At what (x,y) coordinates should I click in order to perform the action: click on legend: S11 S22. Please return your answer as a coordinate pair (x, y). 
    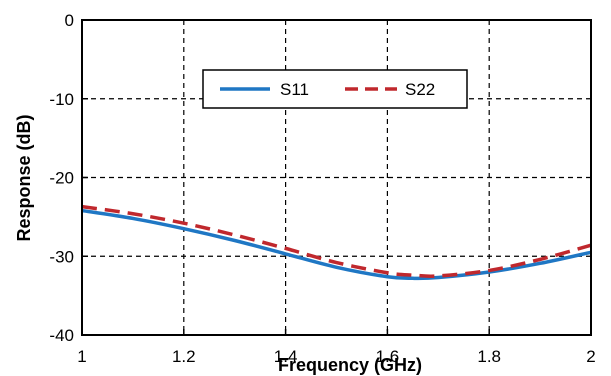
    Looking at the image, I should click on (335, 89).